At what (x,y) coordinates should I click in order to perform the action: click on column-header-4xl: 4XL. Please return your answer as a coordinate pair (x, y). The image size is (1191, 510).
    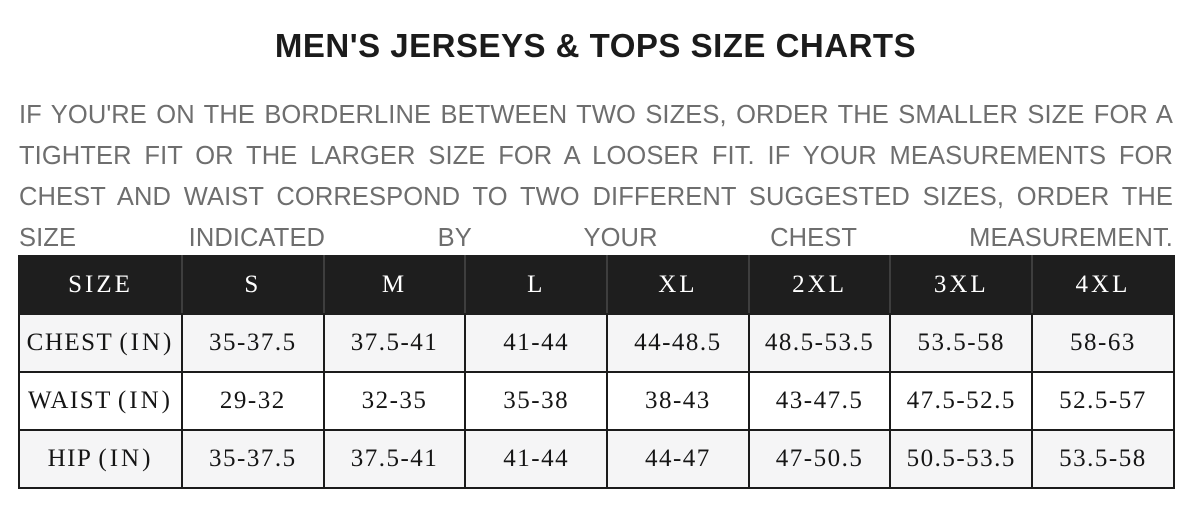
    Looking at the image, I should click on (1103, 285).